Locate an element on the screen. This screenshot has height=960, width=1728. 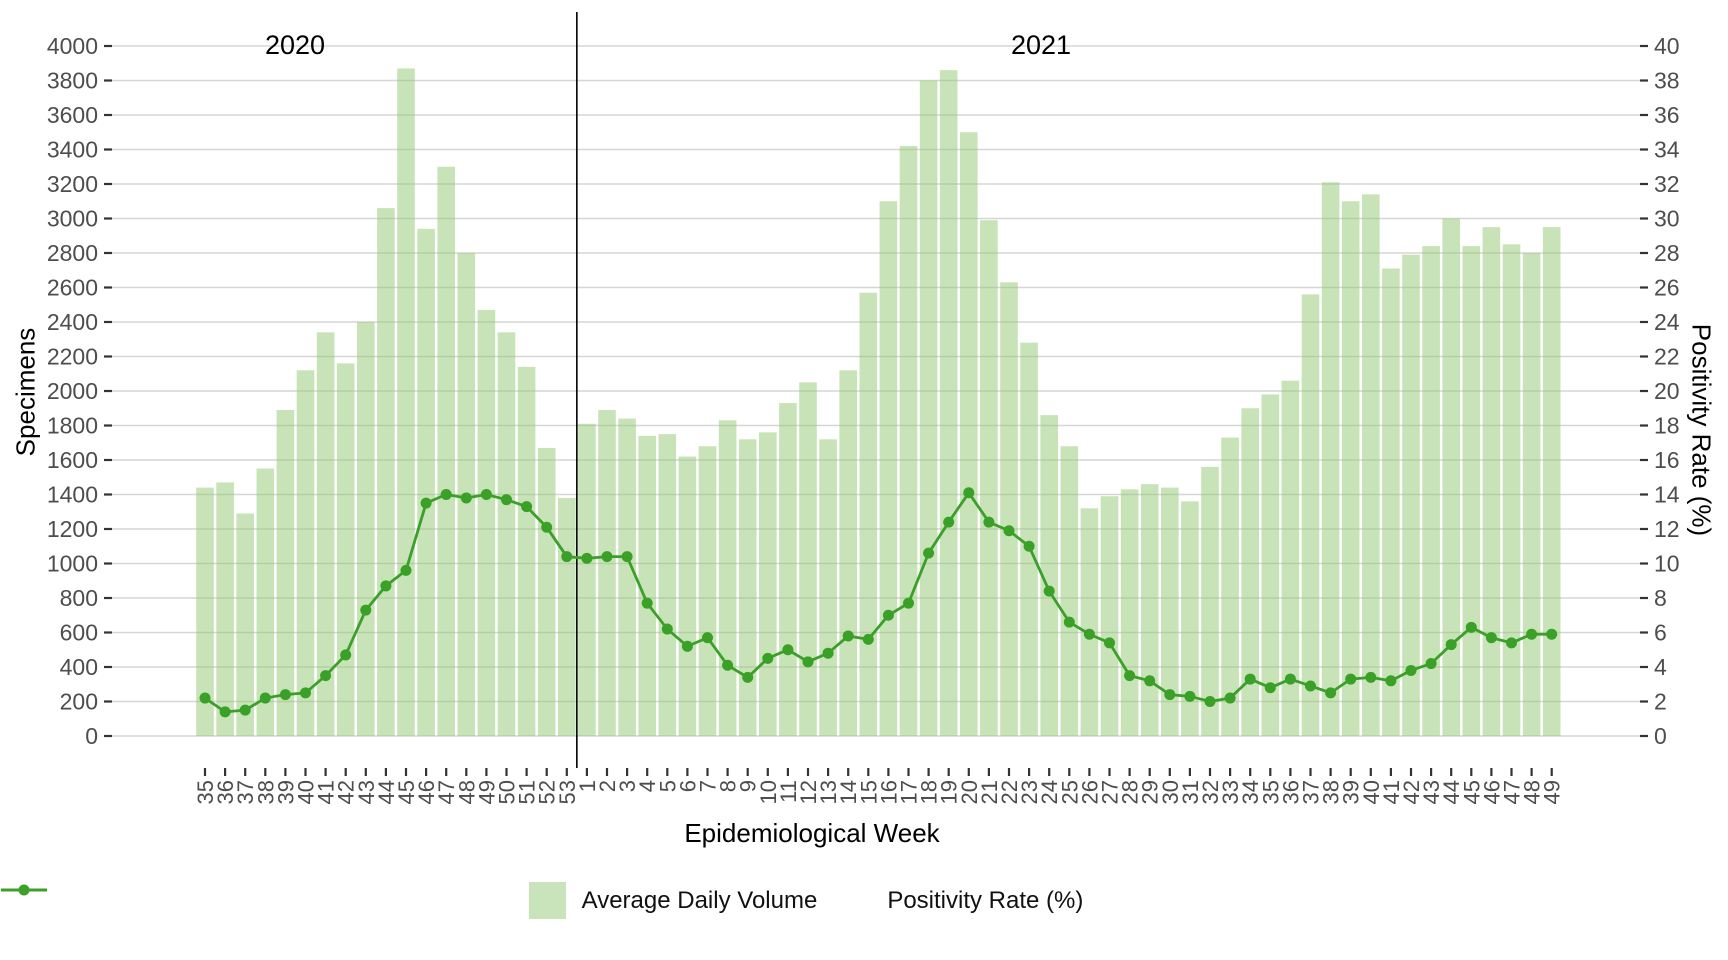
y-tick-label-left: 3800 is located at coordinates (72, 81).